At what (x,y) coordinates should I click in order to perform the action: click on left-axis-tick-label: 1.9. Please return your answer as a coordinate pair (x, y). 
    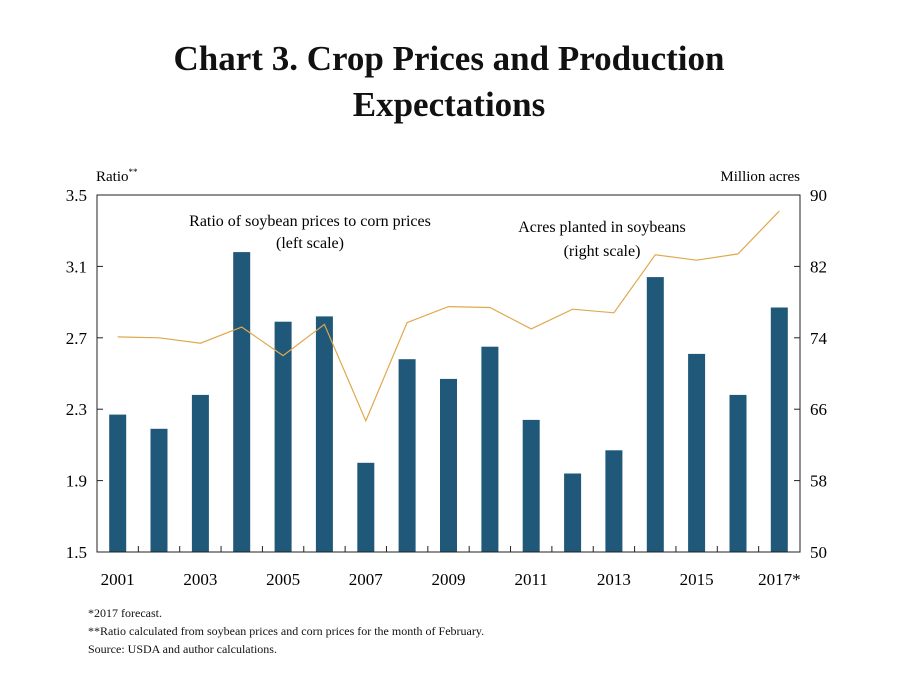
    Looking at the image, I should click on (76, 481).